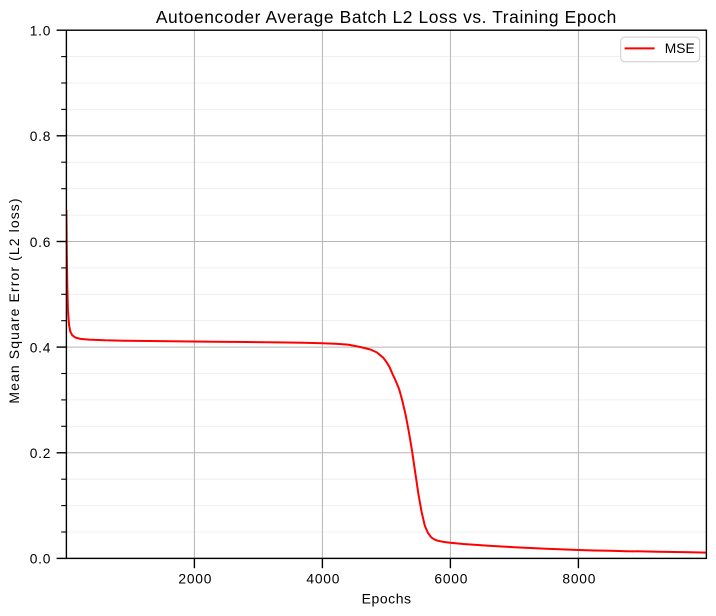 The width and height of the screenshot is (716, 616). Describe the element at coordinates (14, 300) in the screenshot. I see `svg-text: Mean Square Error (L2 loss)` at that location.